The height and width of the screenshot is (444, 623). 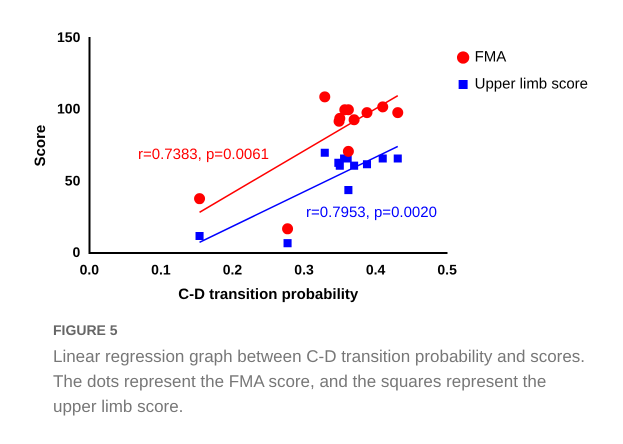 What do you see at coordinates (447, 269) in the screenshot?
I see `x-tick-label: 0.5` at bounding box center [447, 269].